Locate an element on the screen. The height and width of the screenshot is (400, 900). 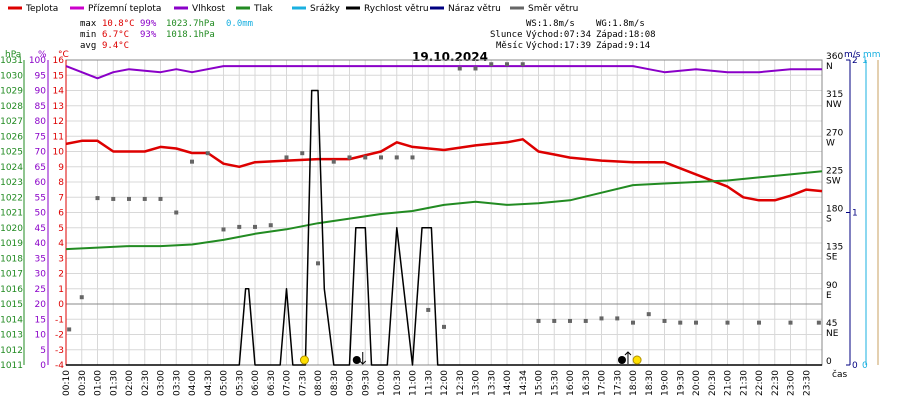
temperature-tick-label: -1 is located at coordinates (59, 320).